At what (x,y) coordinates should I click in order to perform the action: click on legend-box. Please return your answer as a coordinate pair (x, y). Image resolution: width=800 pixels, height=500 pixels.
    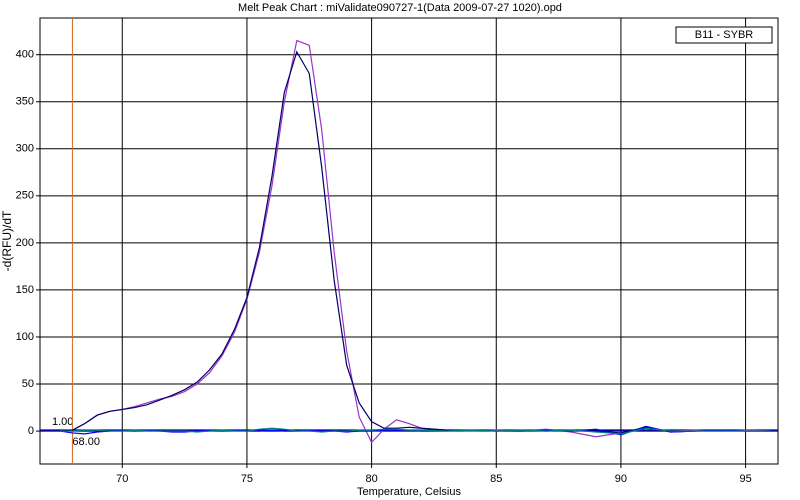
    Looking at the image, I should click on (724, 35).